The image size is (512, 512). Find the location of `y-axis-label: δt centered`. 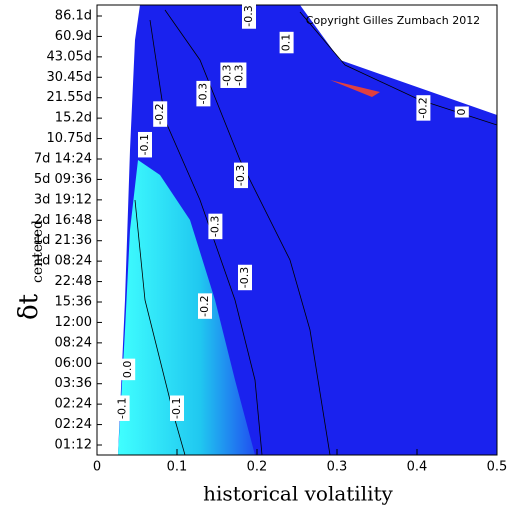

y-axis-label: δt centered is located at coordinates (30, 270).